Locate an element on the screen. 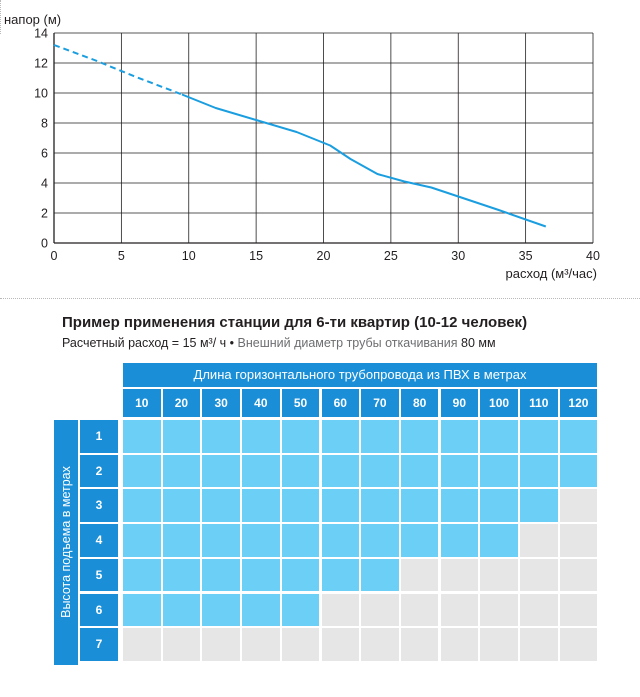 The height and width of the screenshot is (697, 640). y-tick-label: 8 is located at coordinates (44, 124).